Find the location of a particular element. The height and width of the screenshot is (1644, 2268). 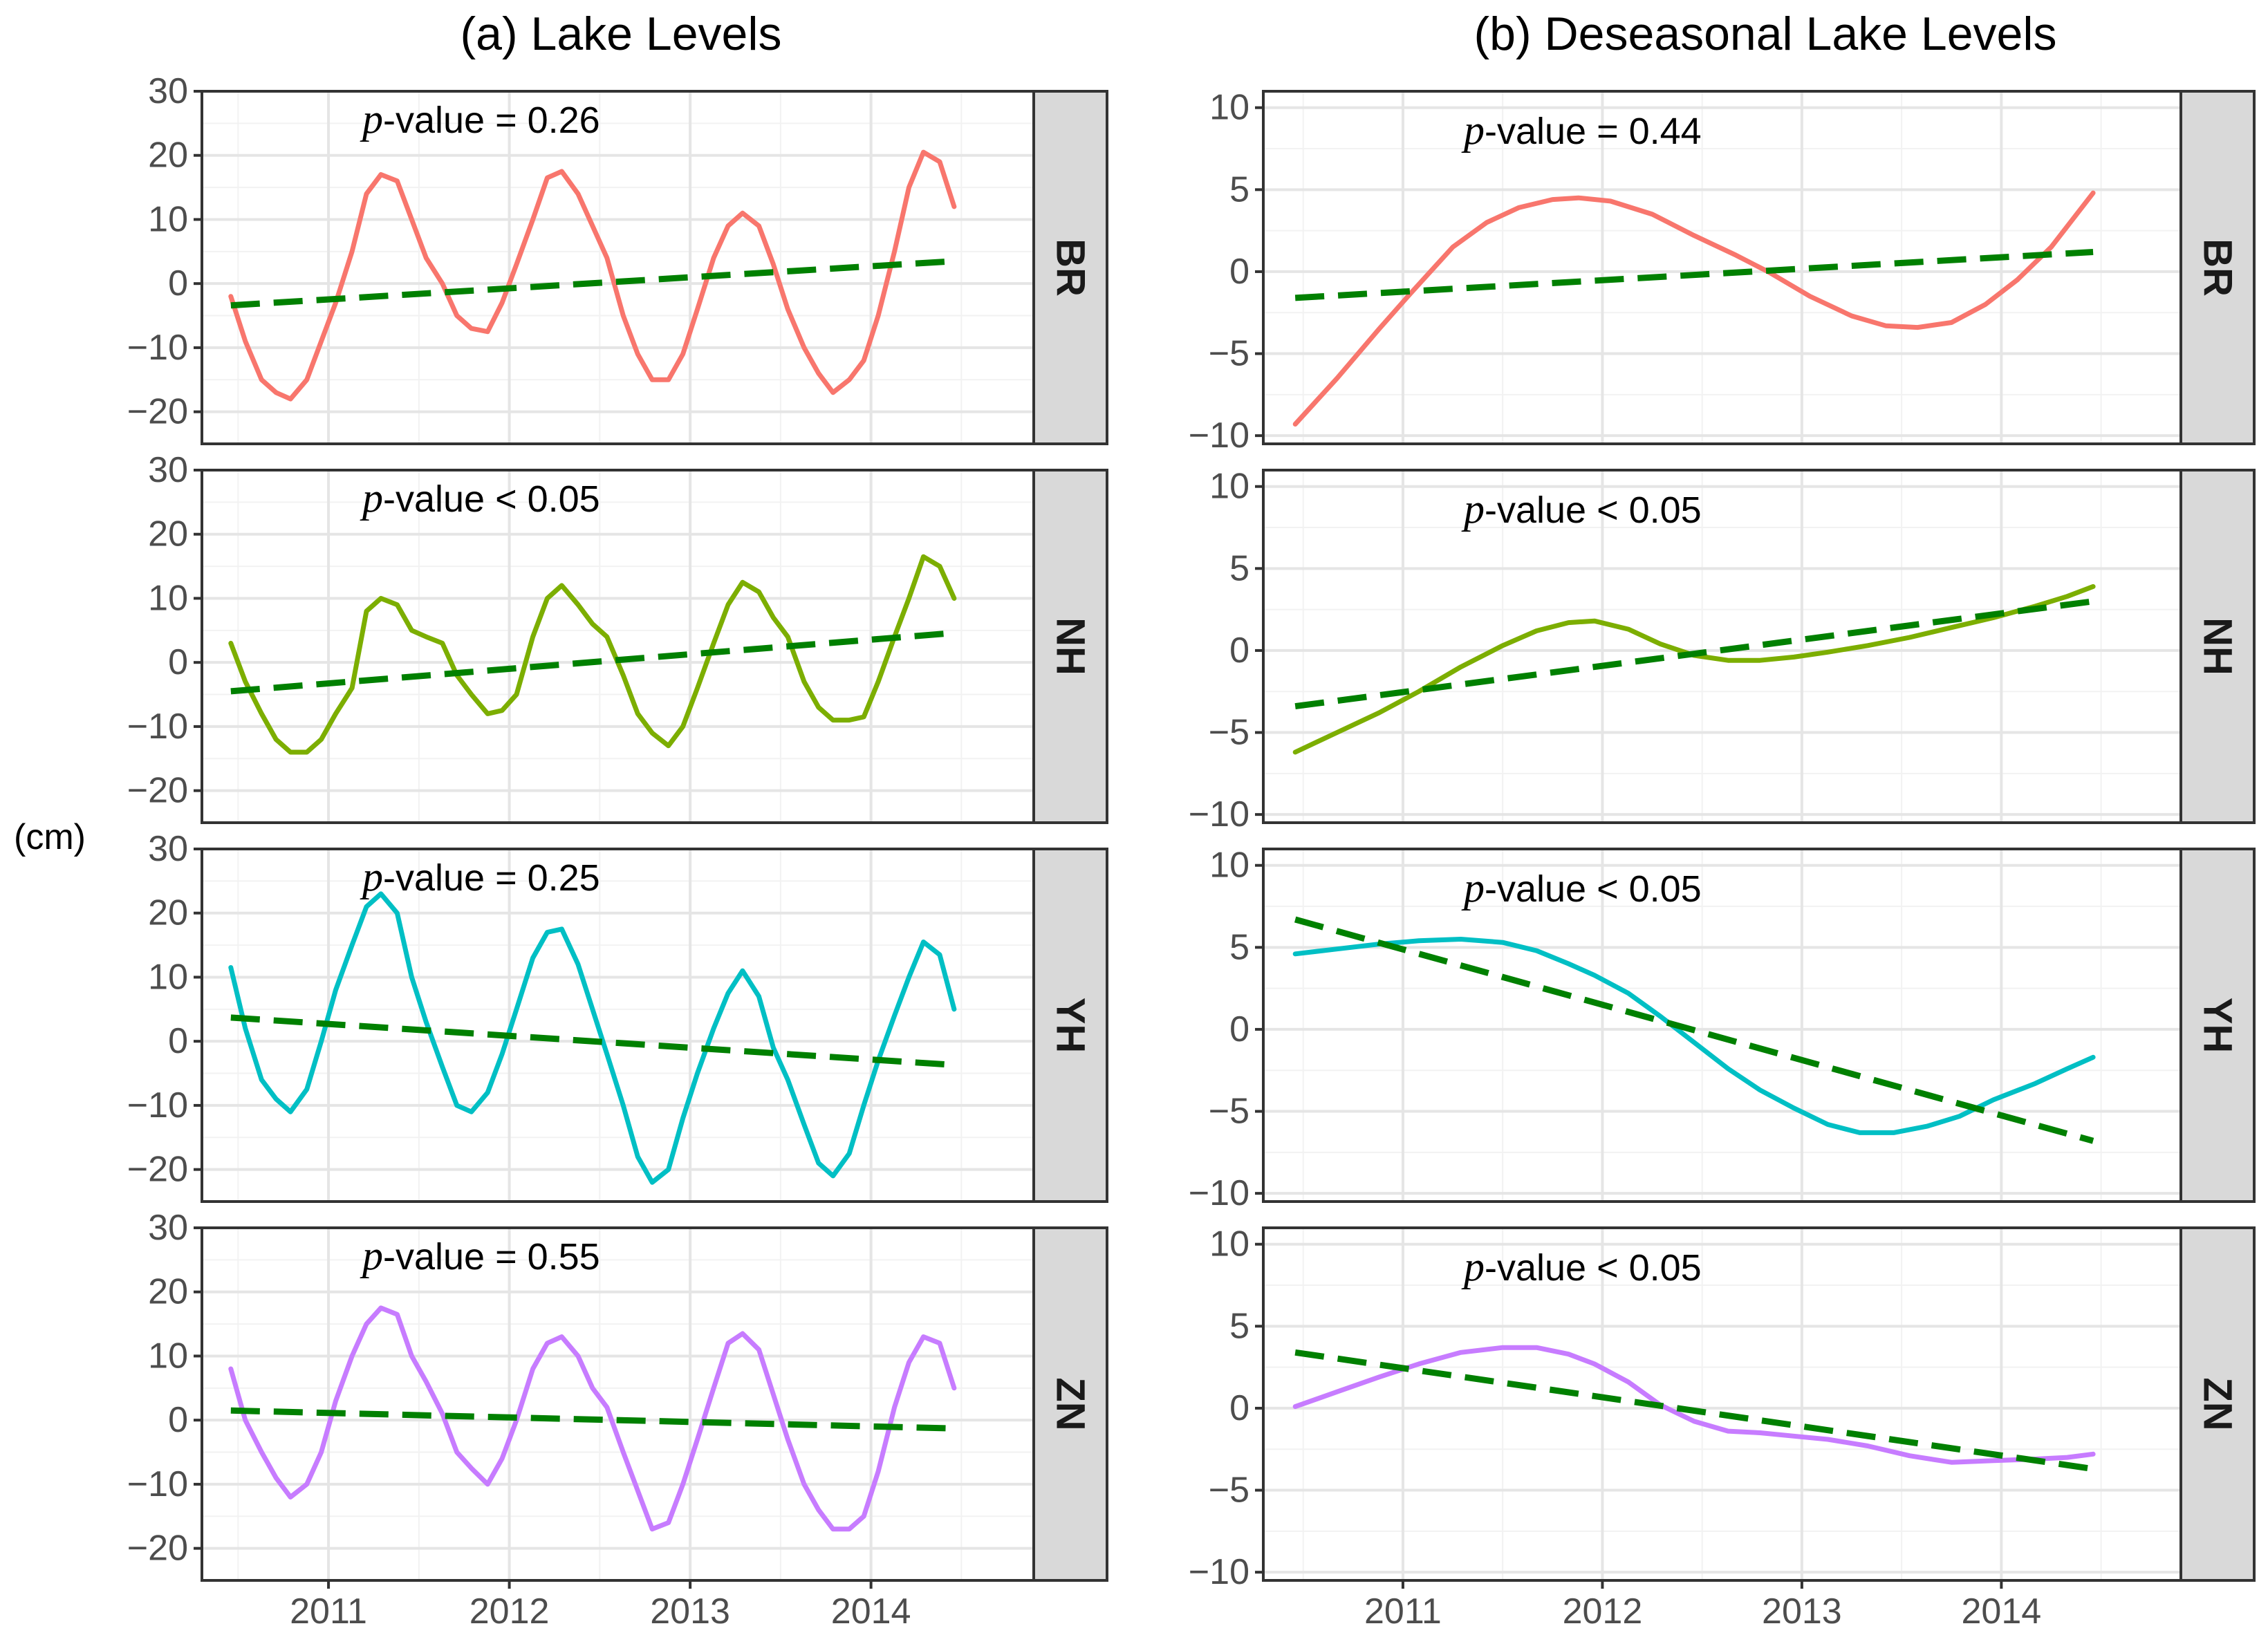

trend-line-br-a is located at coordinates (592, 284).